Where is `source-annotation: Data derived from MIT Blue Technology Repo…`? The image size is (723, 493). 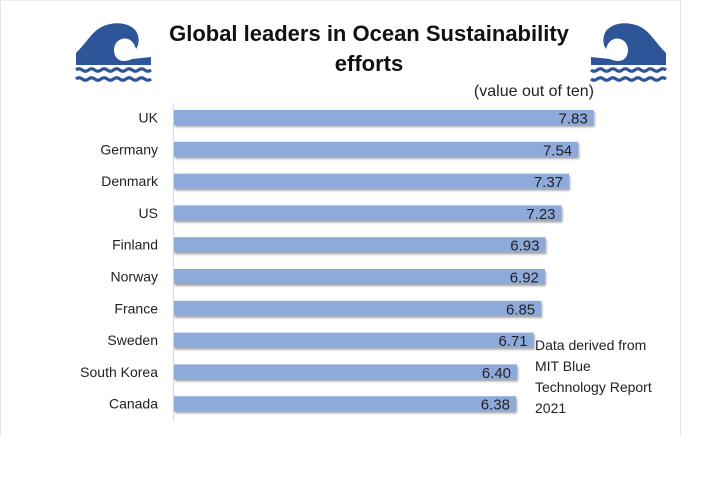
source-annotation: Data derived from MIT Blue Technology Repo… is located at coordinates (593, 376).